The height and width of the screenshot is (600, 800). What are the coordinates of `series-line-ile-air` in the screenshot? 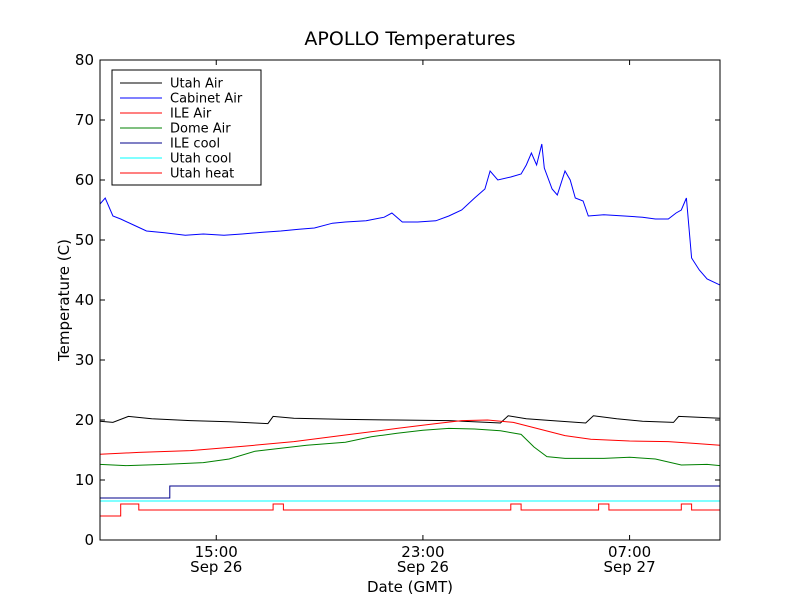 It's located at (410, 437).